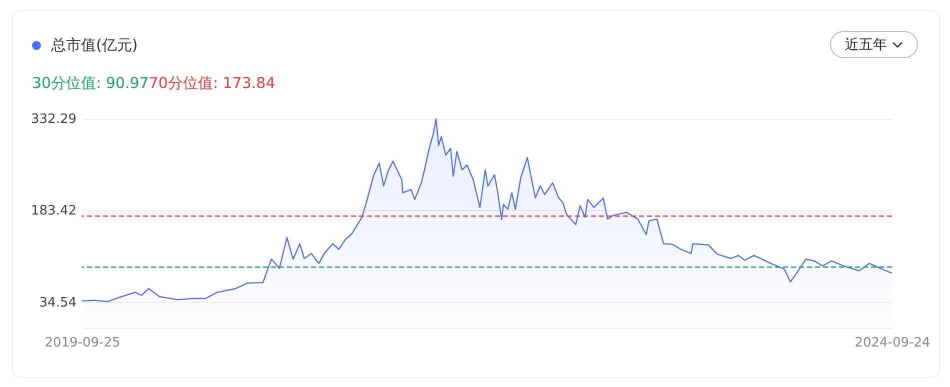 The height and width of the screenshot is (387, 950). I want to click on y-tick-label: 183.42, so click(53, 211).